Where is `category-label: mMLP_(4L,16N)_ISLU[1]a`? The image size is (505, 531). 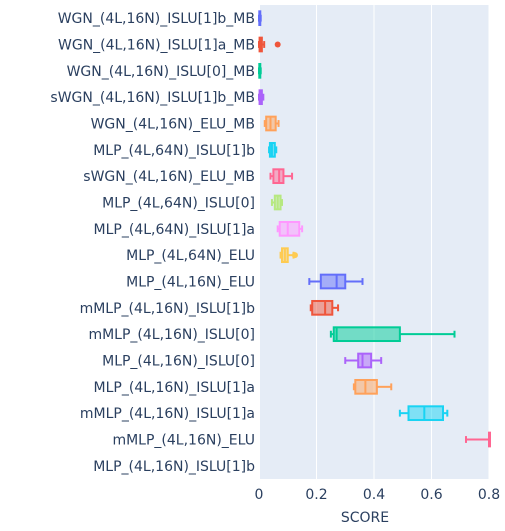 category-label: mMLP_(4L,16N)_ISLU[1]a is located at coordinates (167, 414).